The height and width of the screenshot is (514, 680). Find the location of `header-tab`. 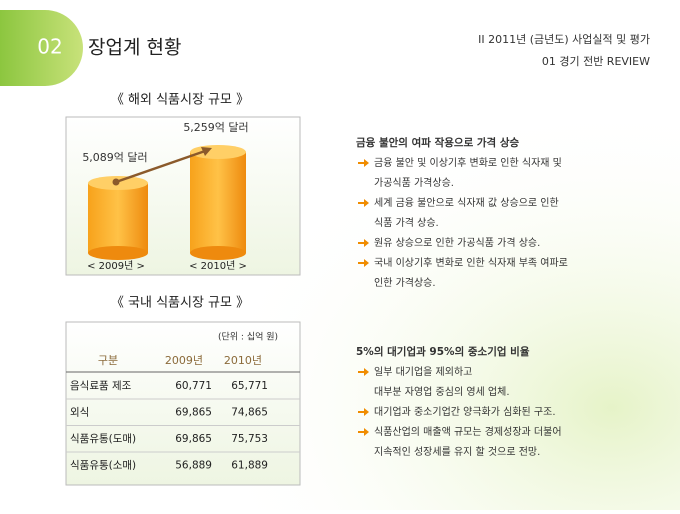

header-tab is located at coordinates (41, 48).